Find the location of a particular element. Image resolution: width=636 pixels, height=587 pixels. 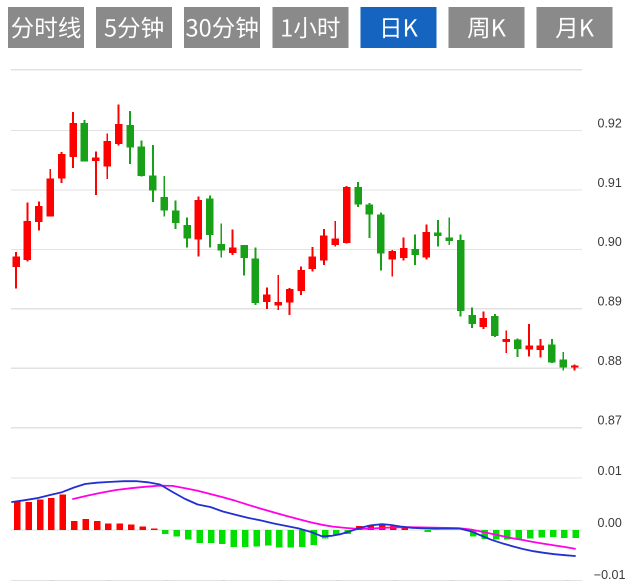

svg-text: 0.90 is located at coordinates (610, 242).